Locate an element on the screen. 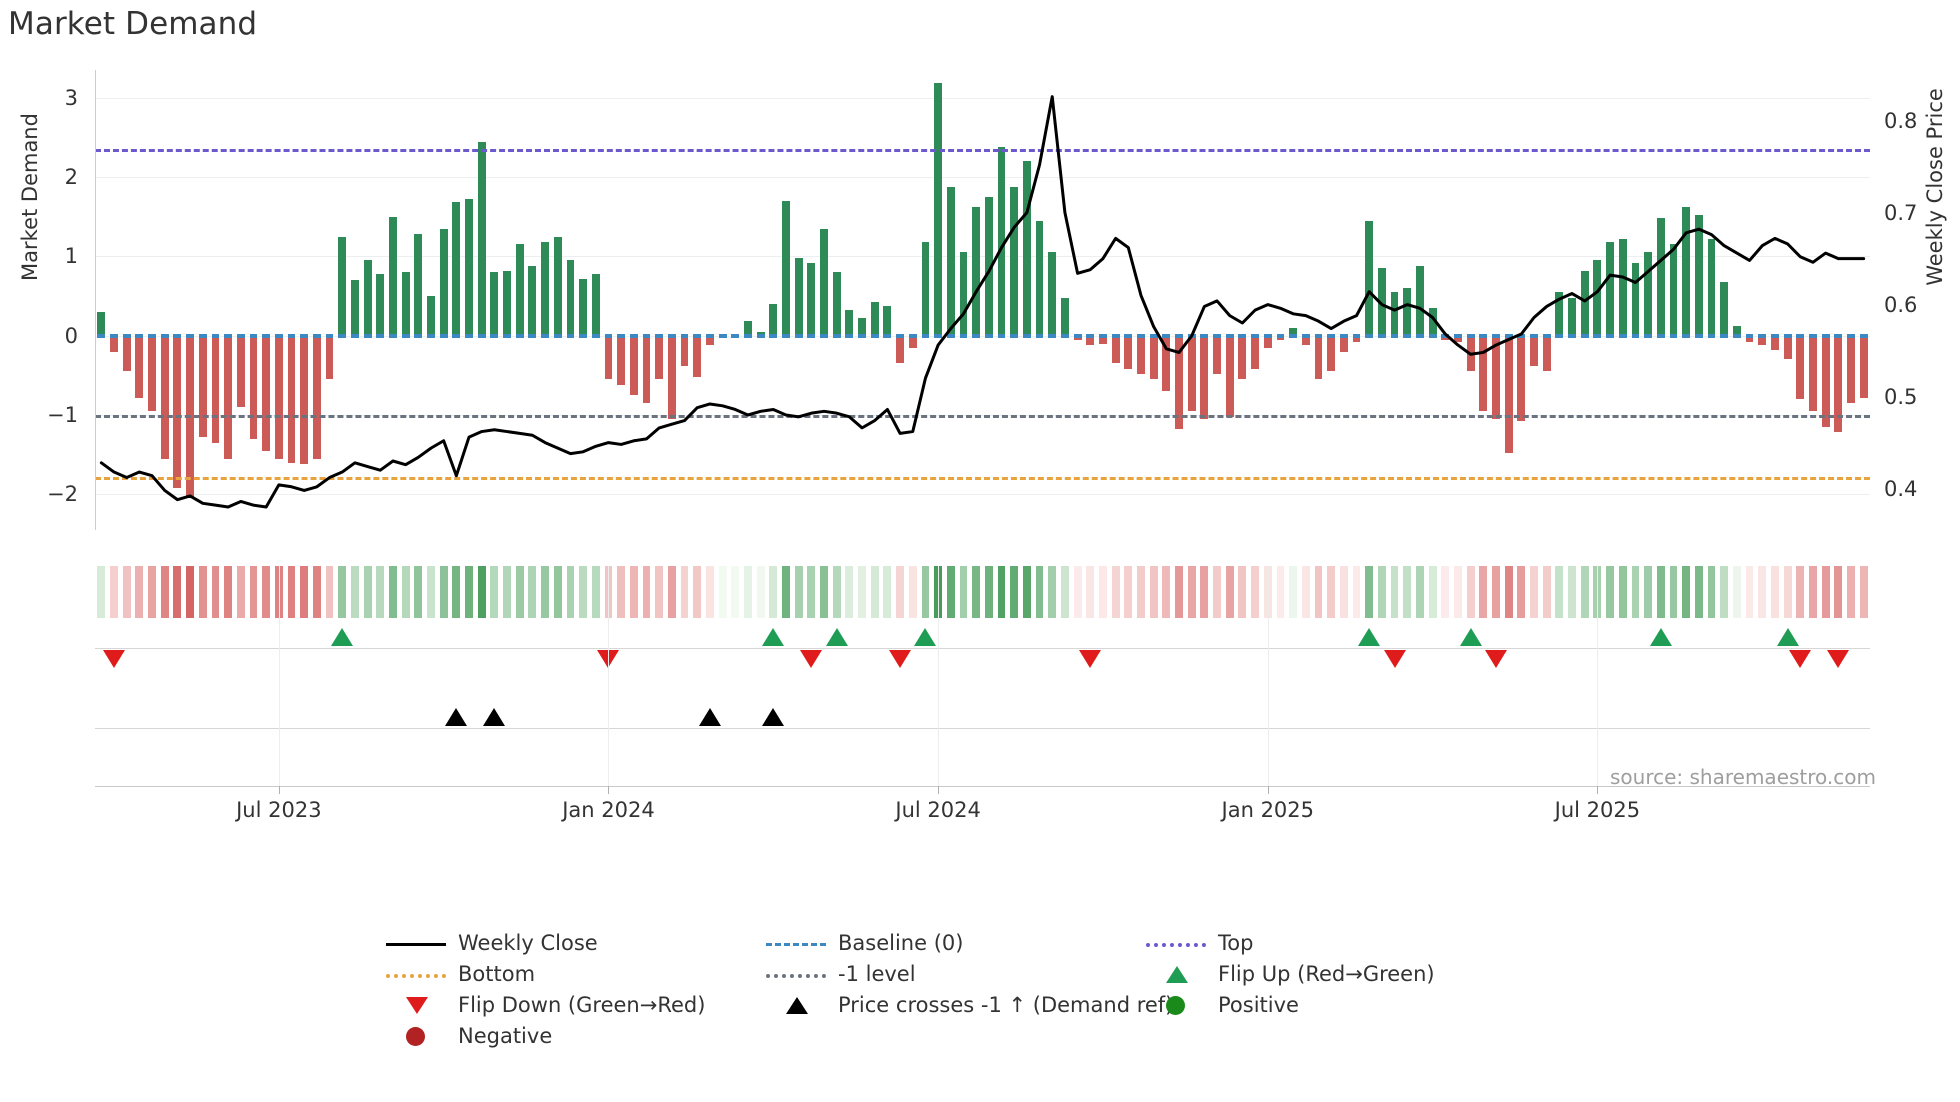 Image resolution: width=1960 pixels, height=1102 pixels. legend-item: Positive is located at coordinates (1219, 1005).